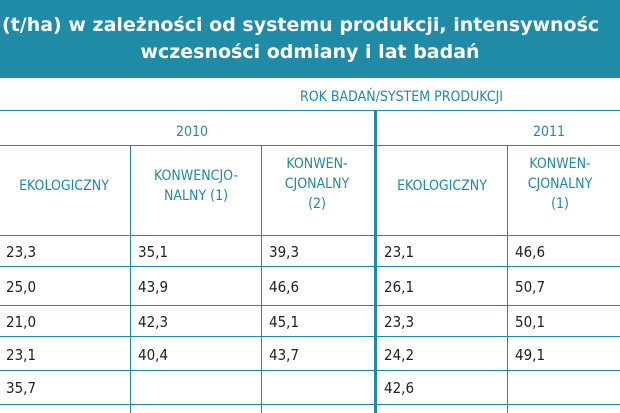  What do you see at coordinates (310, 52) in the screenshot?
I see `table-title-line-2: wczesności odmiany i lat badań` at bounding box center [310, 52].